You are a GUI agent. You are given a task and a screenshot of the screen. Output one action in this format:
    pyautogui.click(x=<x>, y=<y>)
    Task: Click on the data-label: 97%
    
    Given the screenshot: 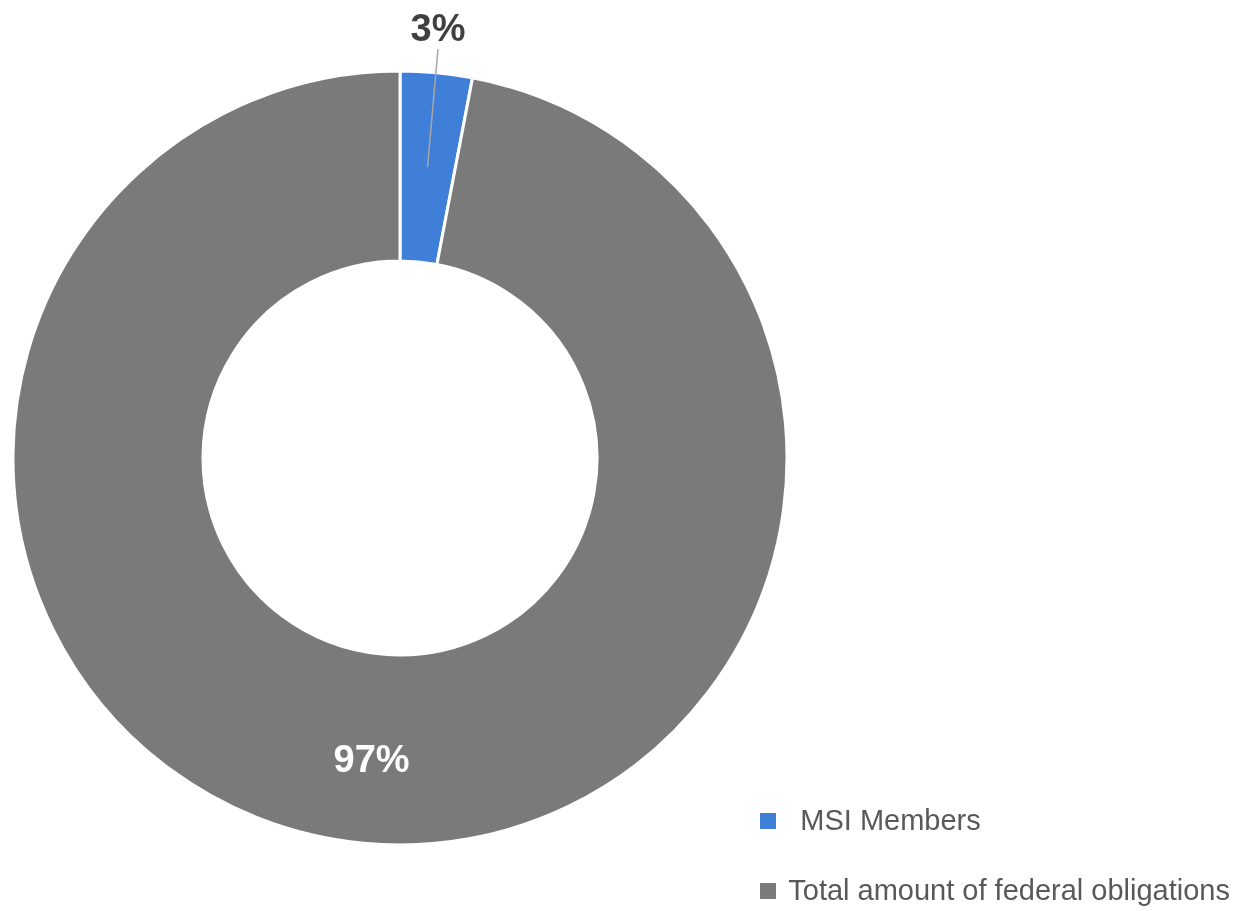 What is the action you would take?
    pyautogui.click(x=371, y=758)
    